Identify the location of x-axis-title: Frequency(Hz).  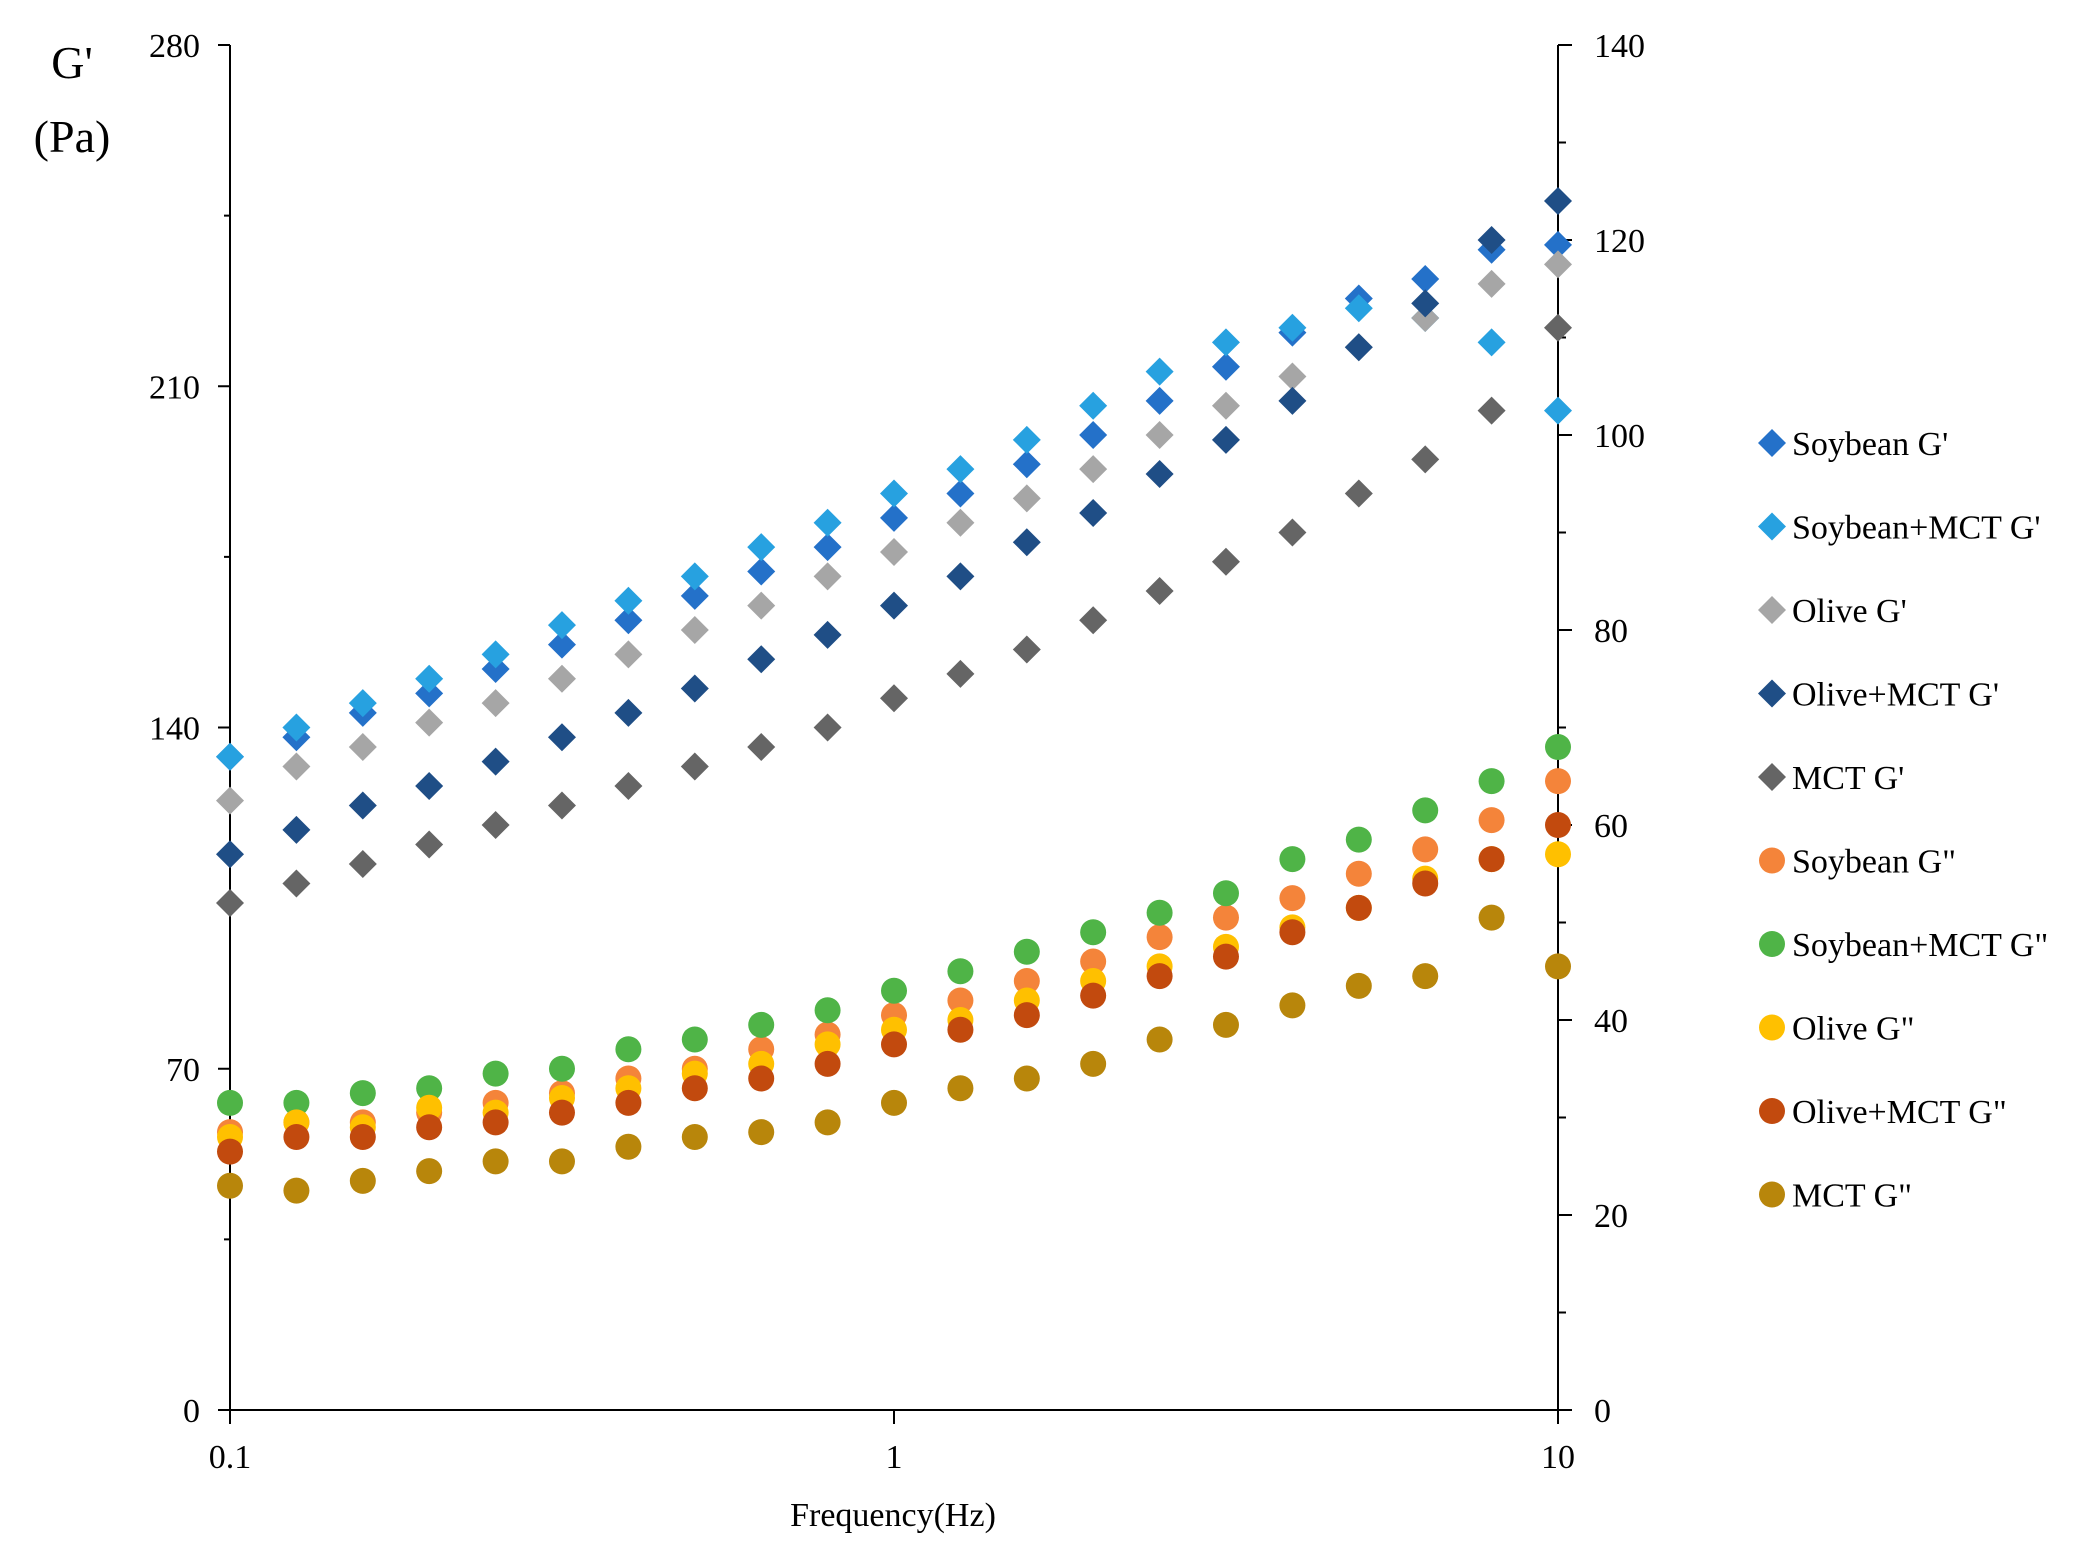
(893, 1515).